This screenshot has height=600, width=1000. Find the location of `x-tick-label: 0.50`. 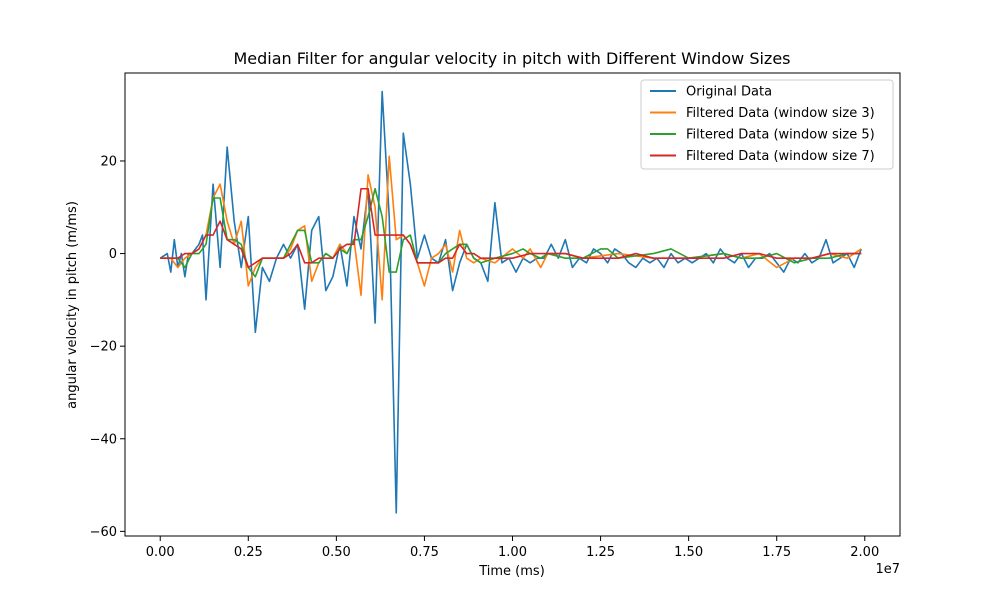

x-tick-label: 0.50 is located at coordinates (336, 552).